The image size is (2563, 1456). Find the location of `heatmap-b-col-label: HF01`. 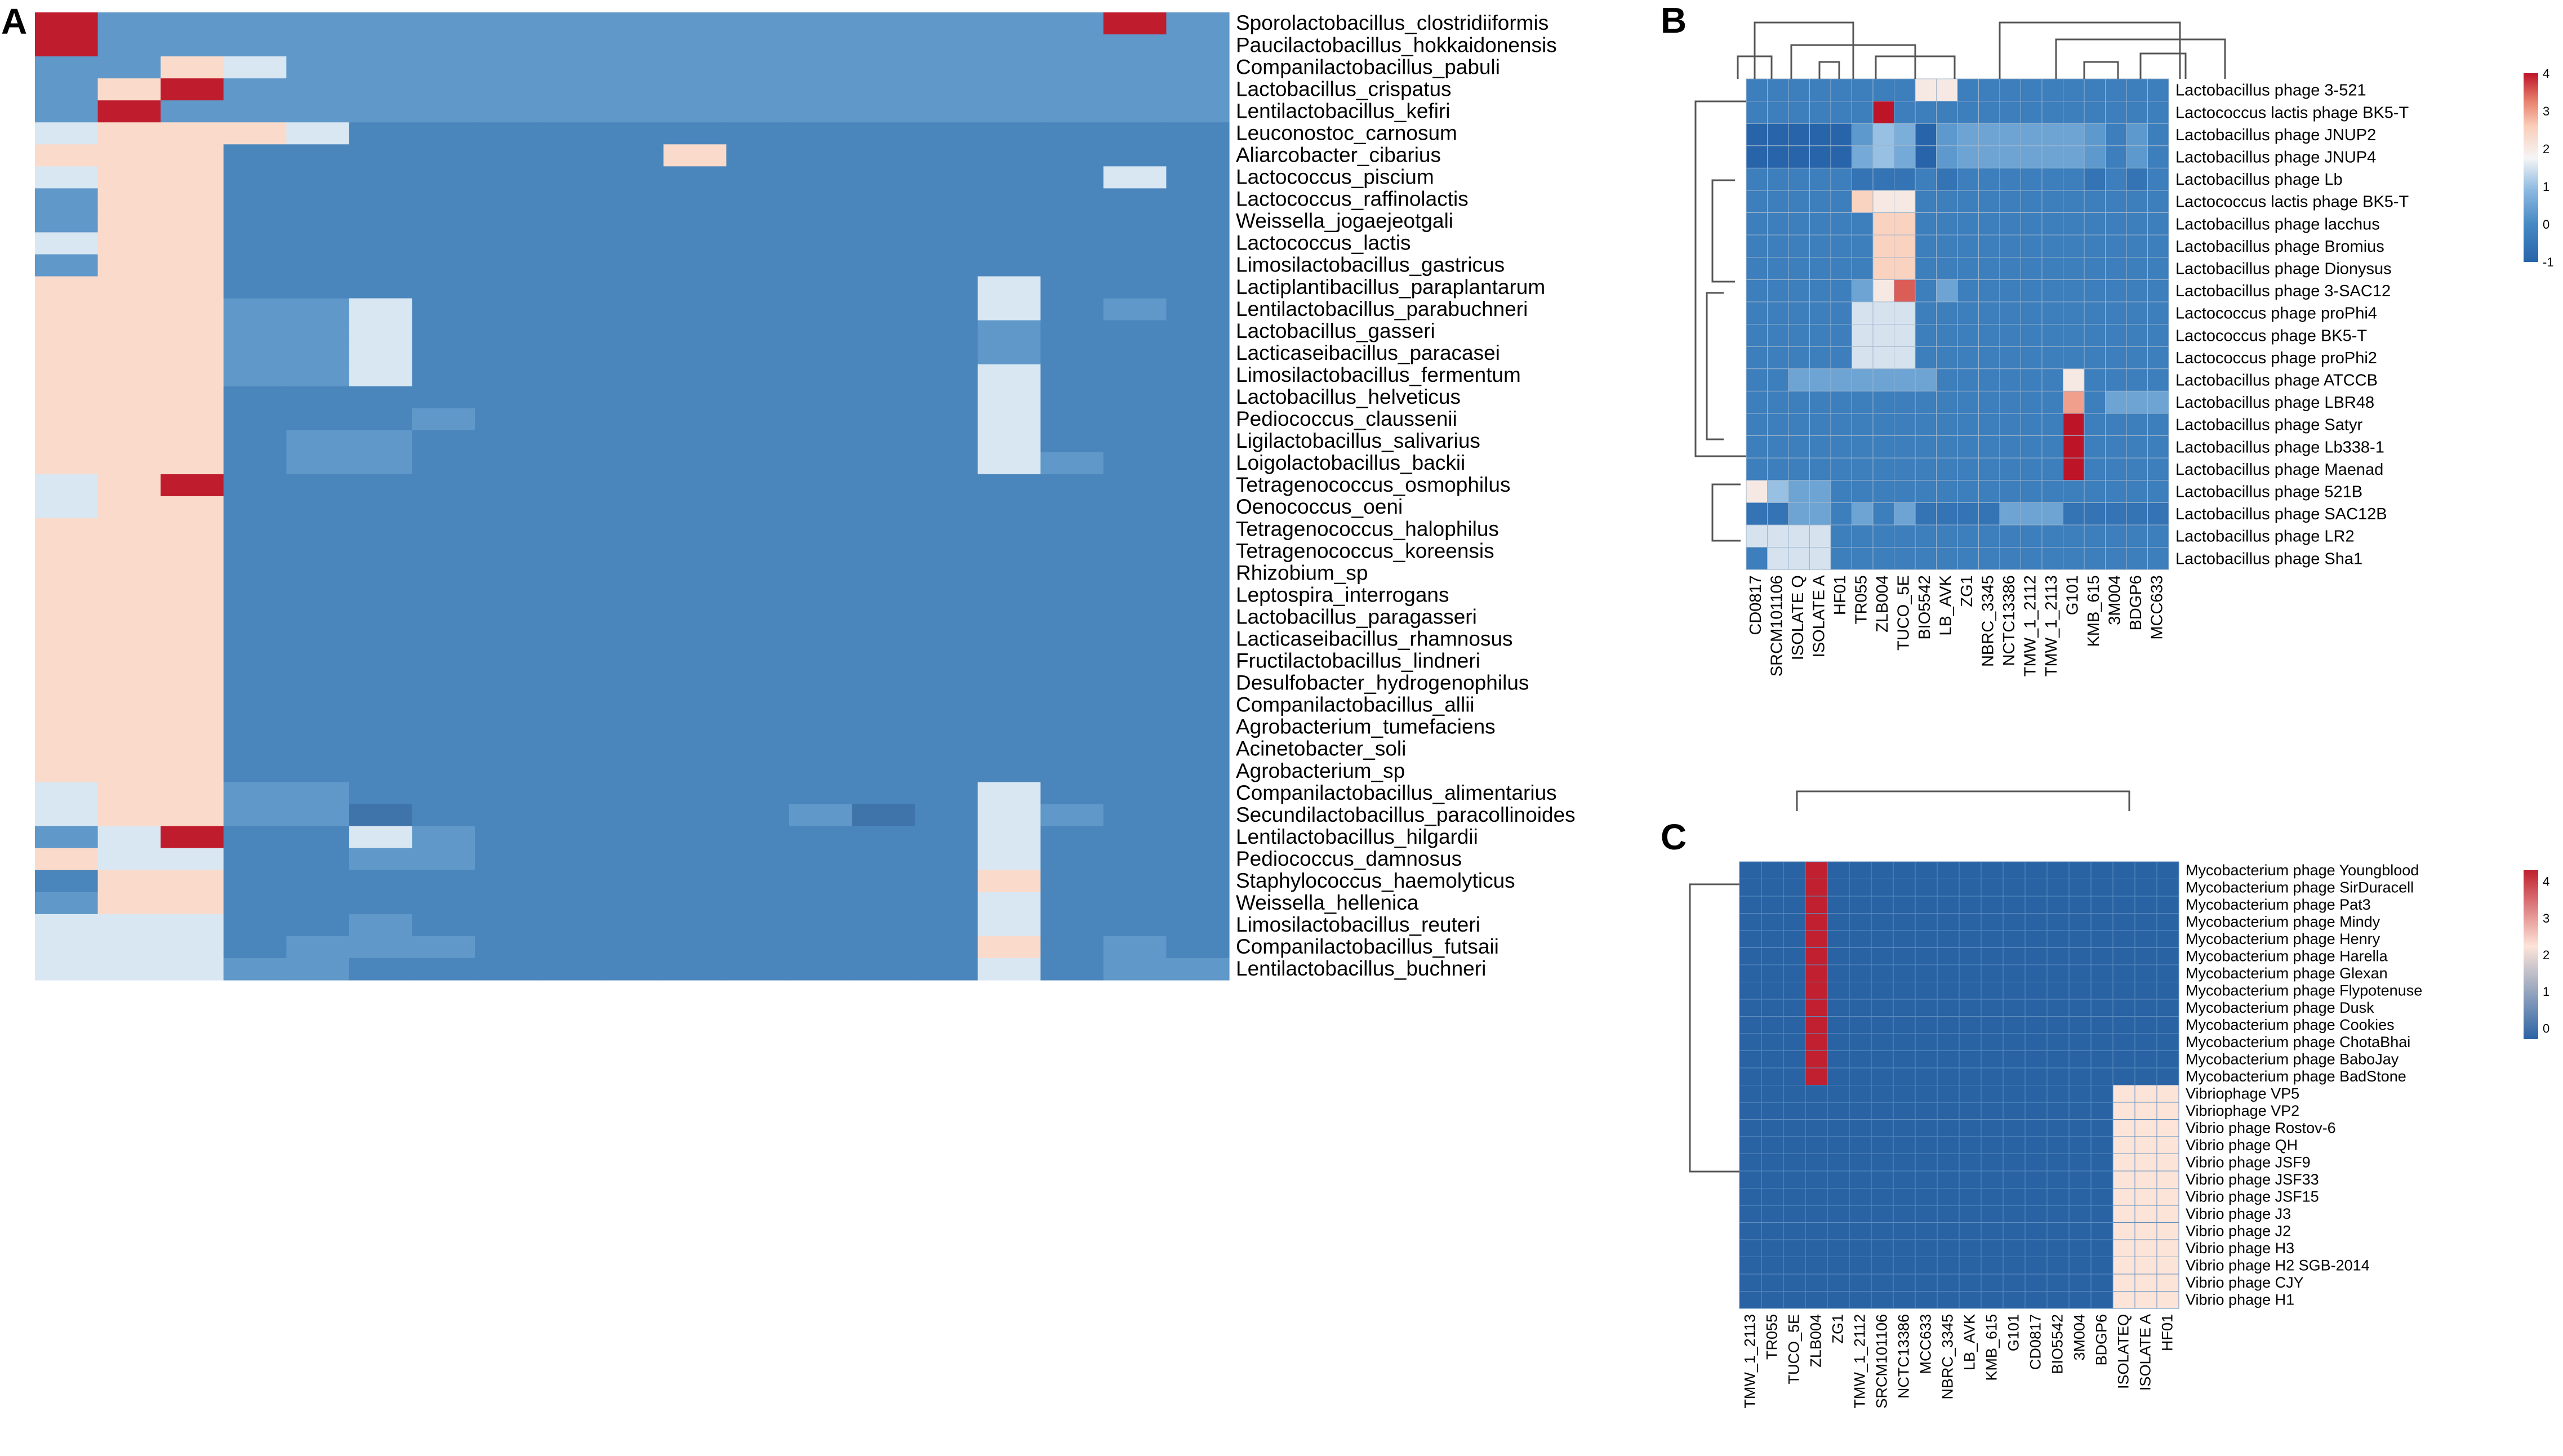

heatmap-b-col-label: HF01 is located at coordinates (1840, 595).